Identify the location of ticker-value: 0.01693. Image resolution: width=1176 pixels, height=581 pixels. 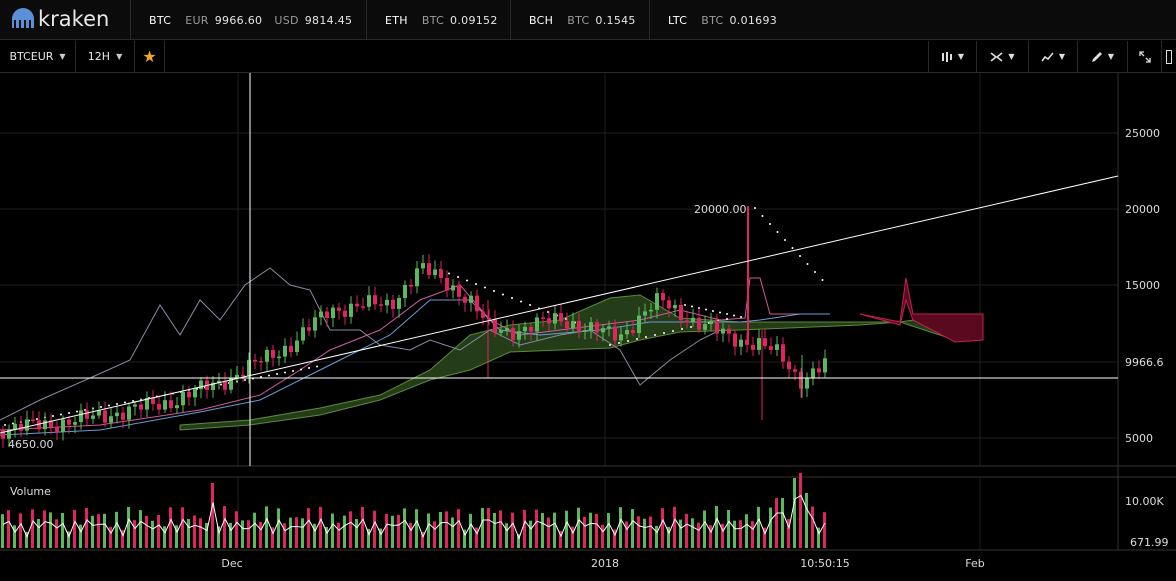
(753, 20).